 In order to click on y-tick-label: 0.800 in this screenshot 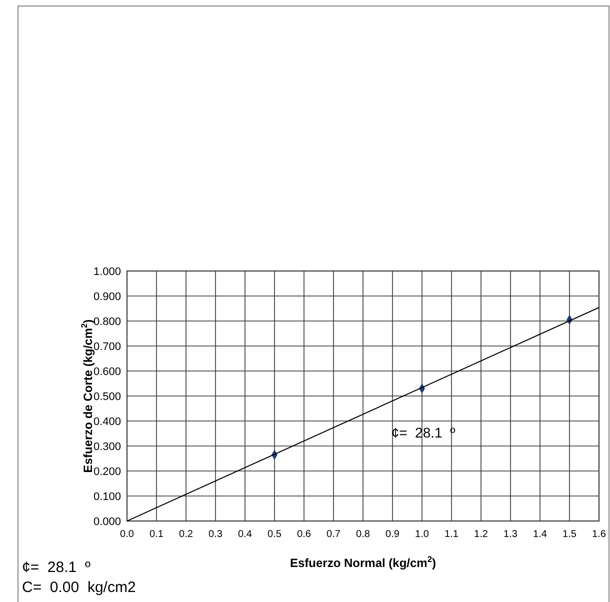, I will do `click(107, 322)`.